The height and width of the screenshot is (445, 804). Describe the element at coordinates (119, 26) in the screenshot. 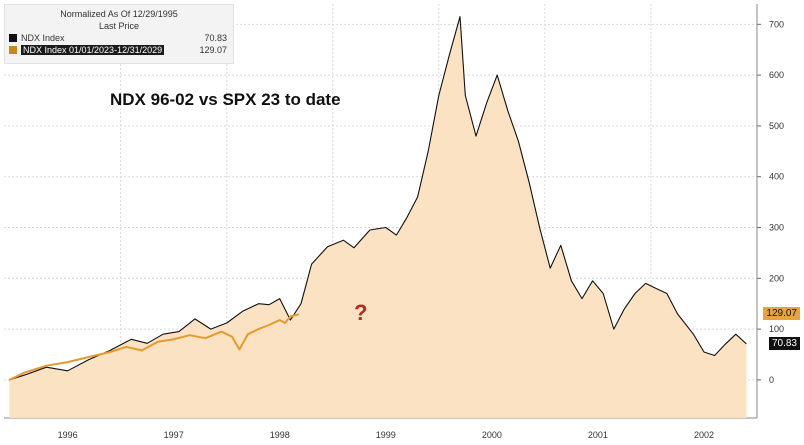

I see `legend-header-last-price: Last Price` at that location.